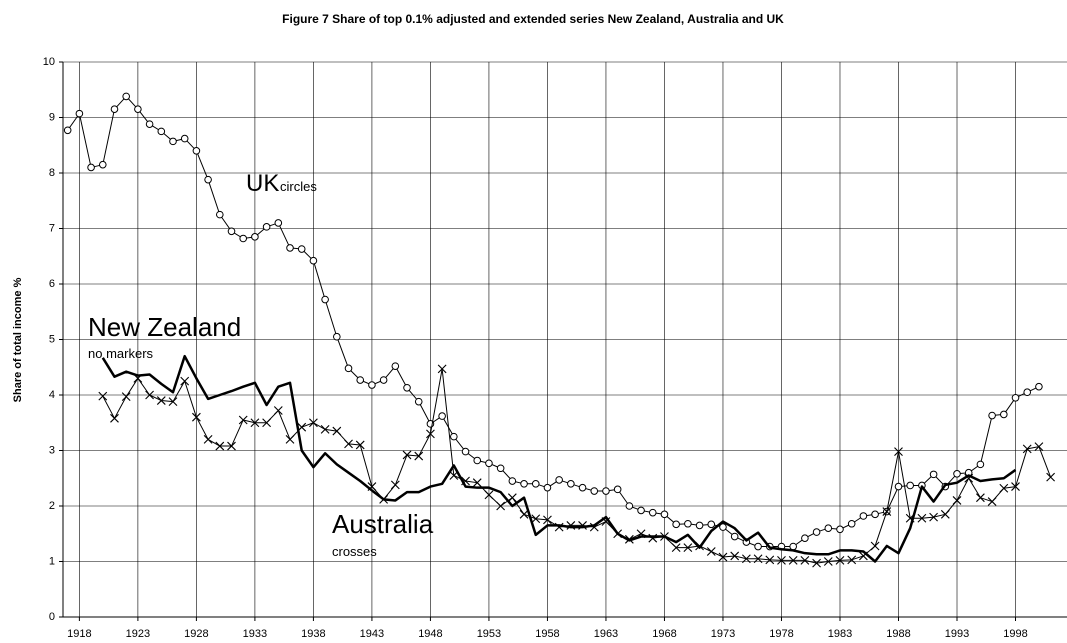 The width and height of the screenshot is (1067, 643). I want to click on x-tick-label: 1958, so click(547, 634).